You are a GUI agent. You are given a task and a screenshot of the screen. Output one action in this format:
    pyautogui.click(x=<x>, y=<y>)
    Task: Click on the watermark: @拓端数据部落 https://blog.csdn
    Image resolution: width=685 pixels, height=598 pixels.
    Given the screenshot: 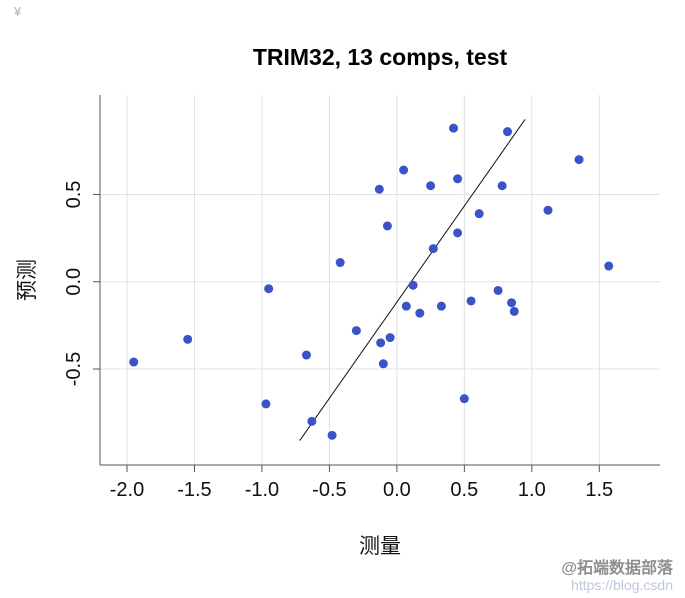 What is the action you would take?
    pyautogui.click(x=617, y=577)
    